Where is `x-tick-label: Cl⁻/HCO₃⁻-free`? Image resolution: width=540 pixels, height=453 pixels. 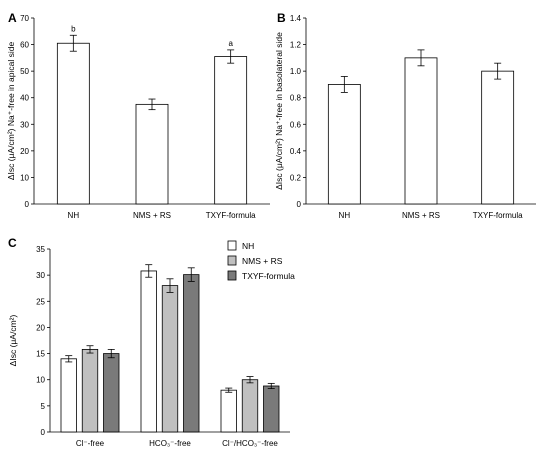
x-tick-label: Cl⁻/HCO₃⁻-free is located at coordinates (250, 443).